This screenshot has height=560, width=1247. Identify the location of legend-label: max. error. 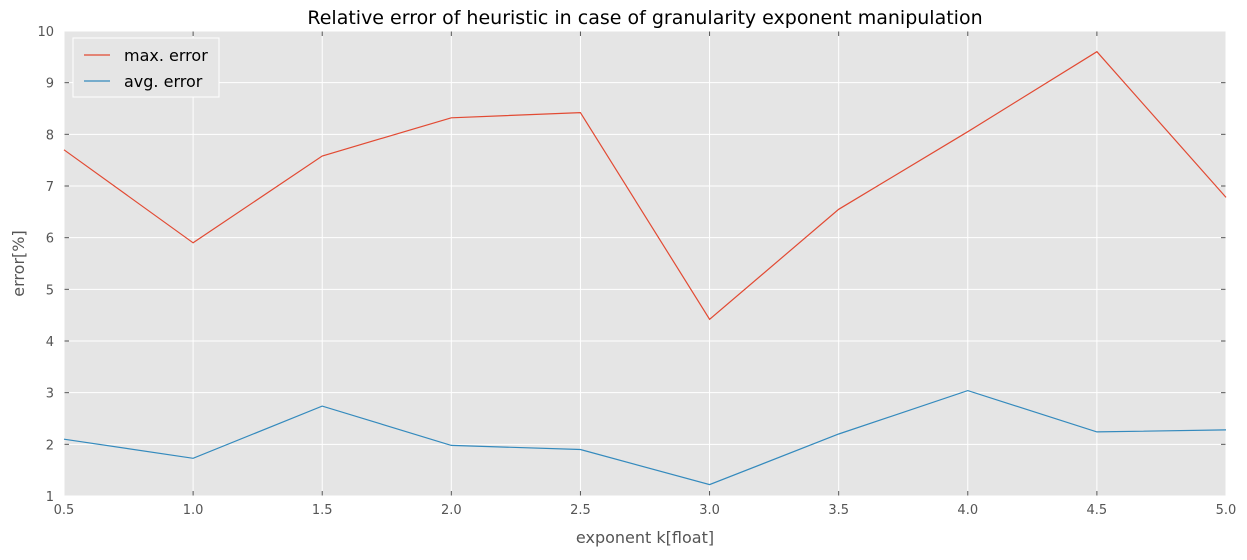
(166, 55).